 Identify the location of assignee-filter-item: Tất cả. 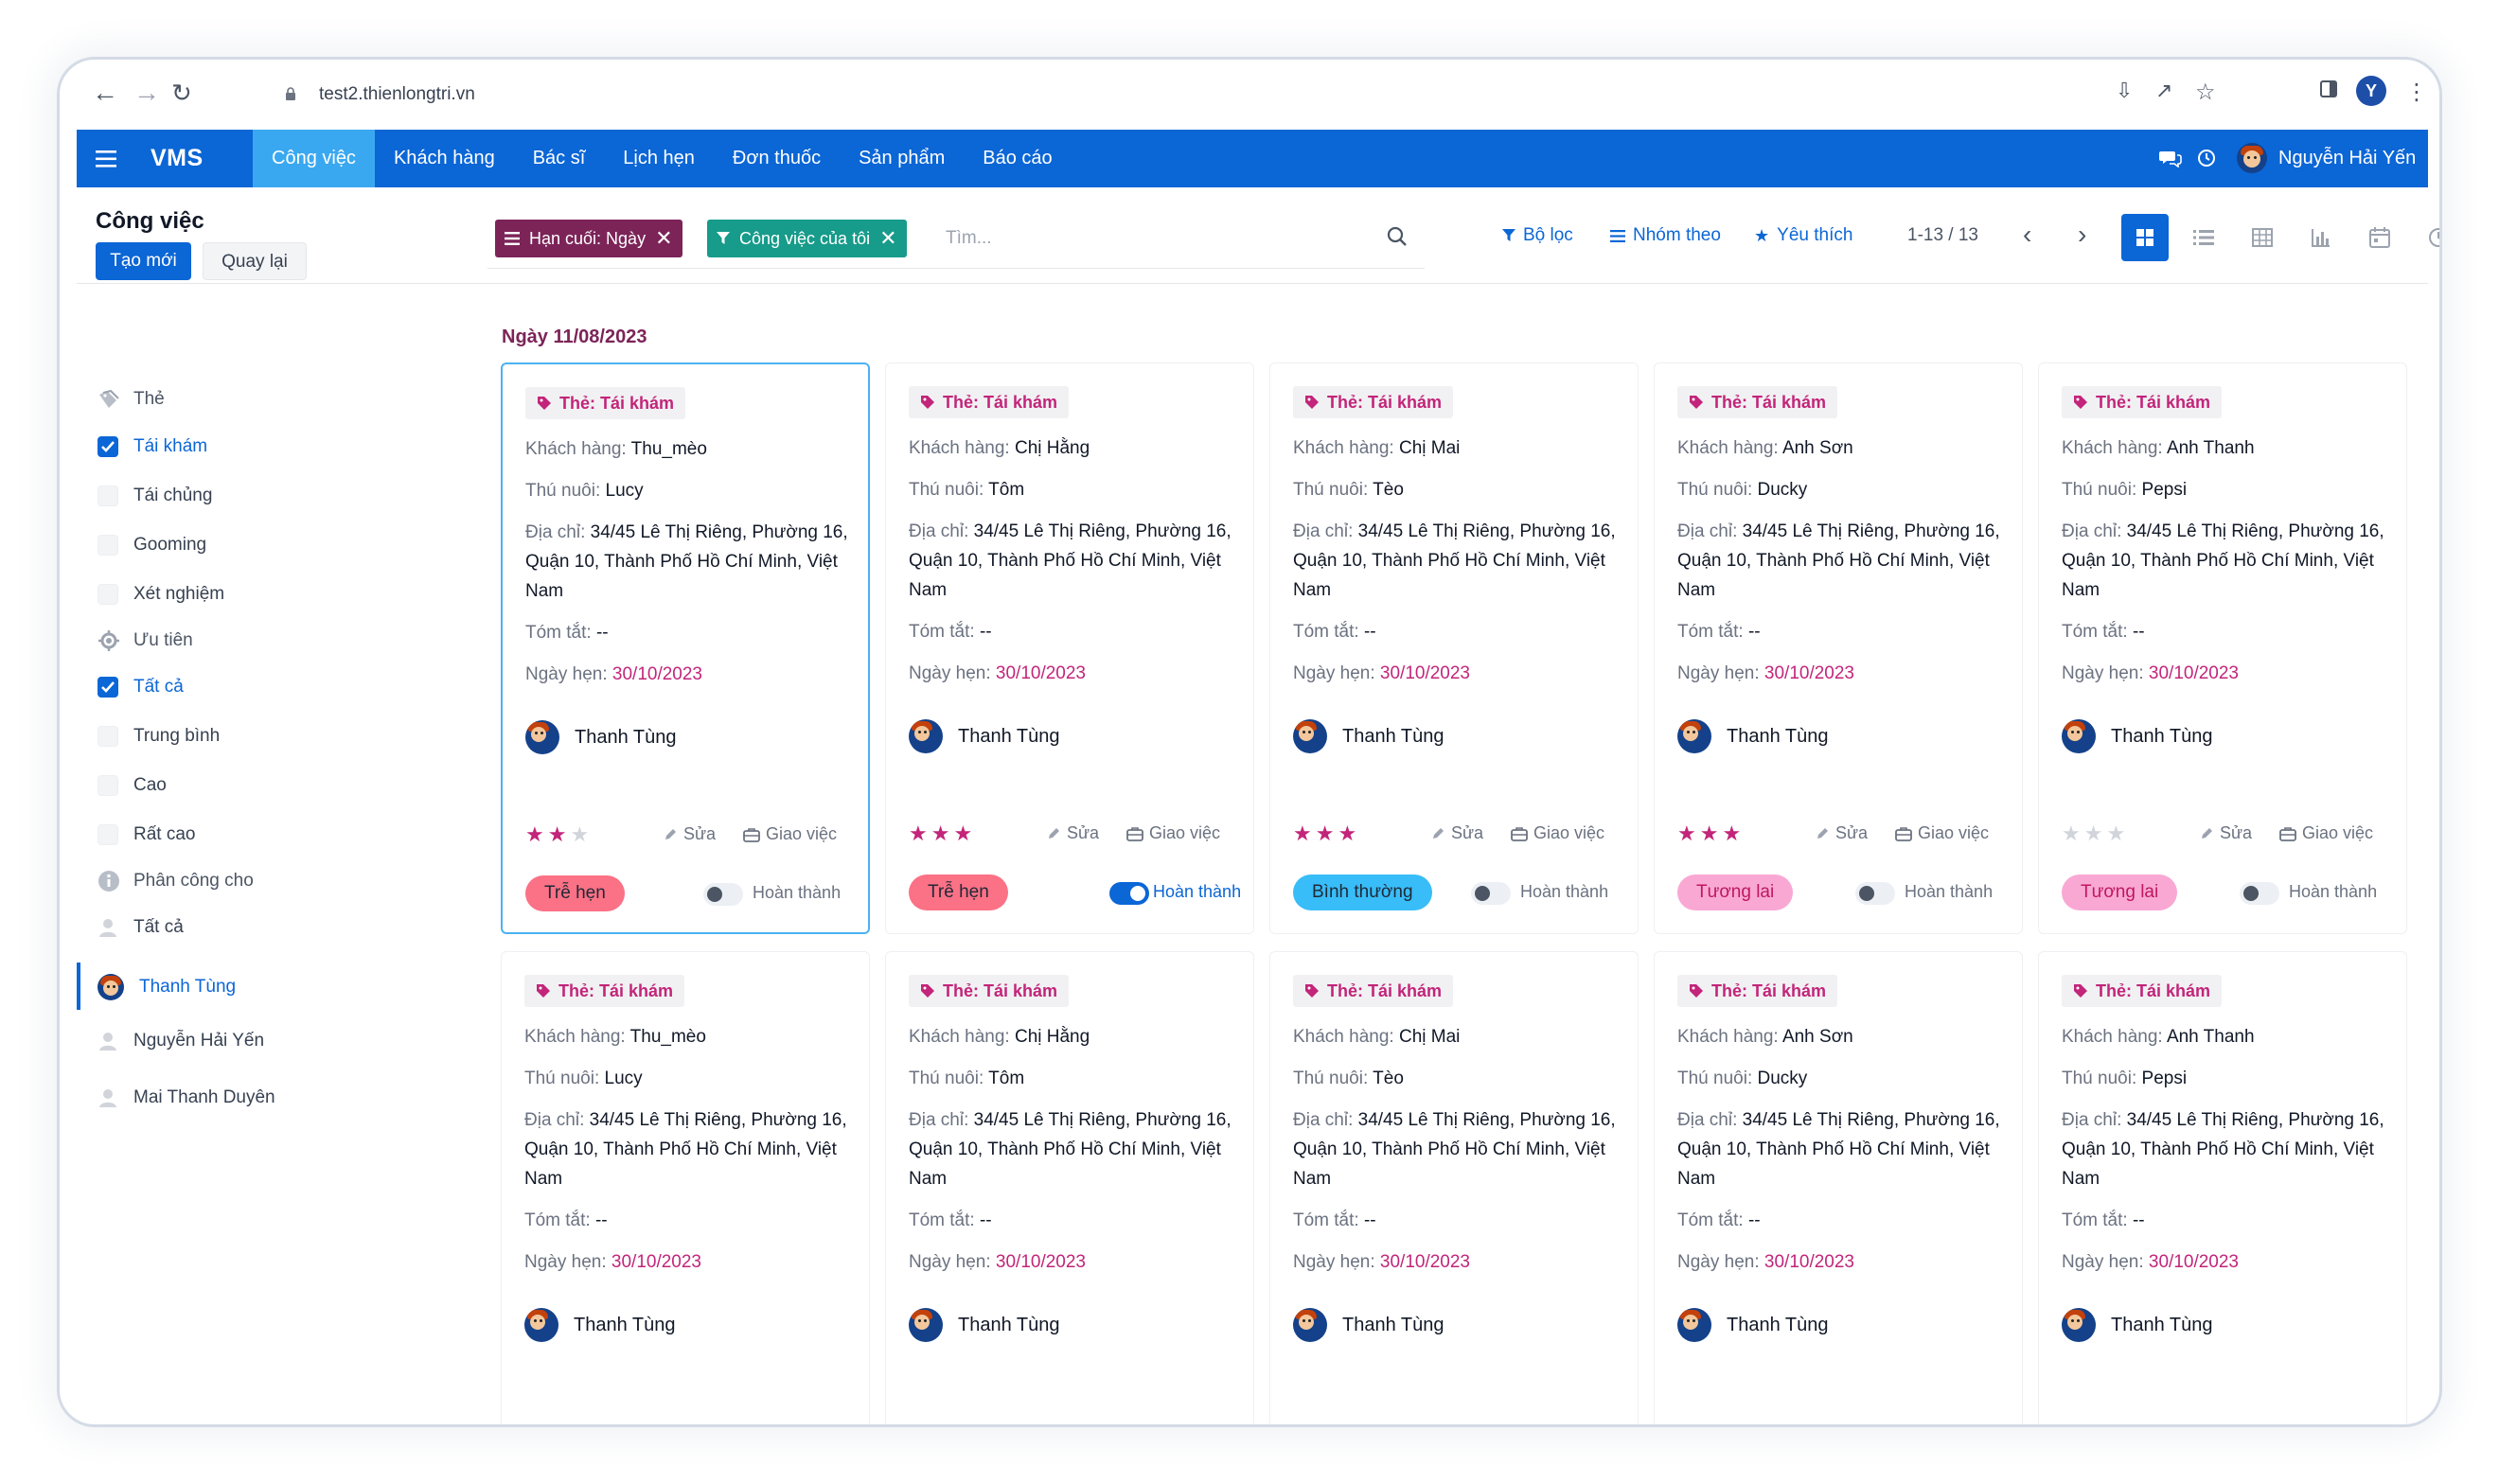
(140, 927).